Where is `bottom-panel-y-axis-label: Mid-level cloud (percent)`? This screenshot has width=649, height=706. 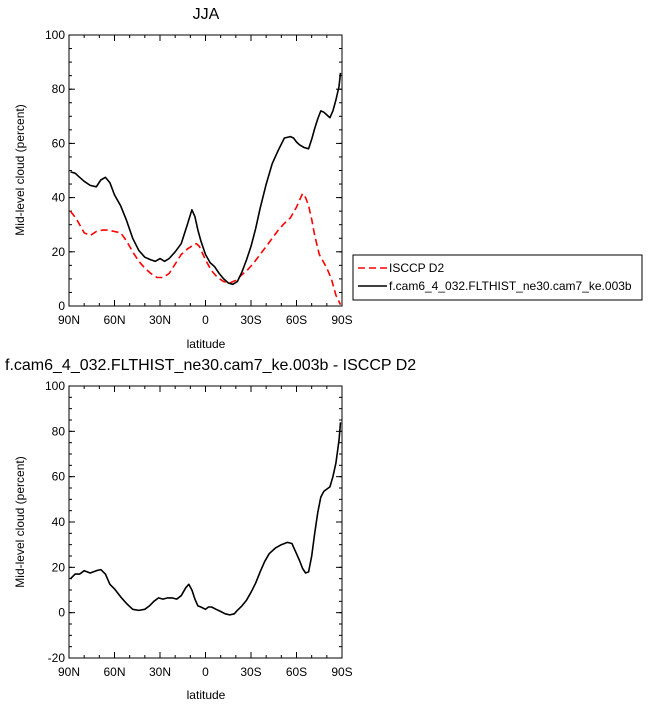
bottom-panel-y-axis-label: Mid-level cloud (percent) is located at coordinates (20, 521).